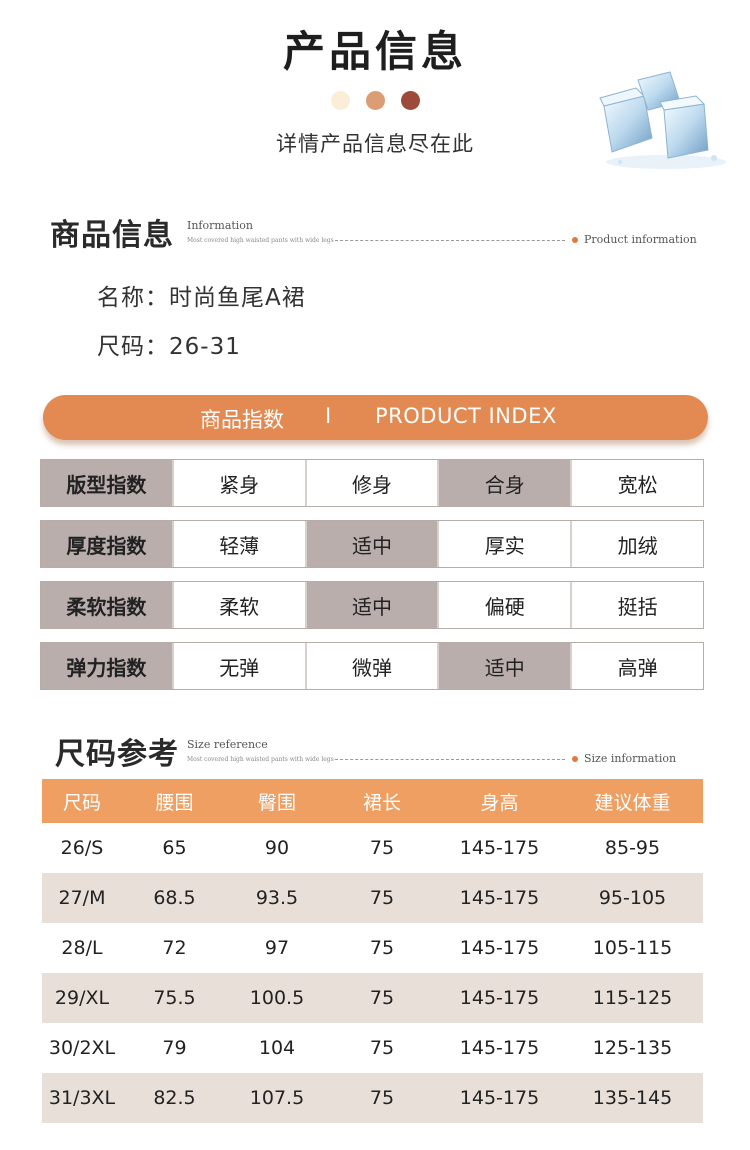  I want to click on table-row: 27/M 68.5 93.5 75 145-175 95-105, so click(372, 898).